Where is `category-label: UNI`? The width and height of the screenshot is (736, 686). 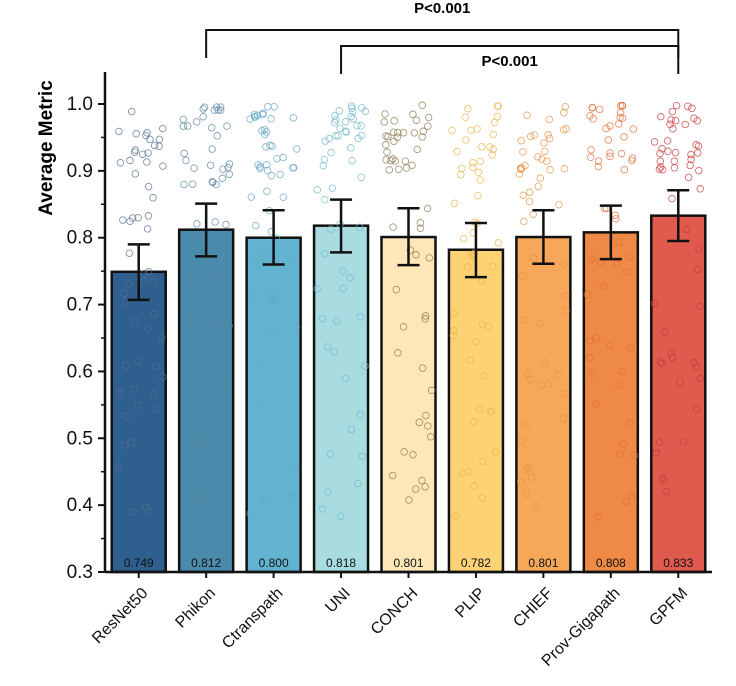
category-label: UNI is located at coordinates (338, 601).